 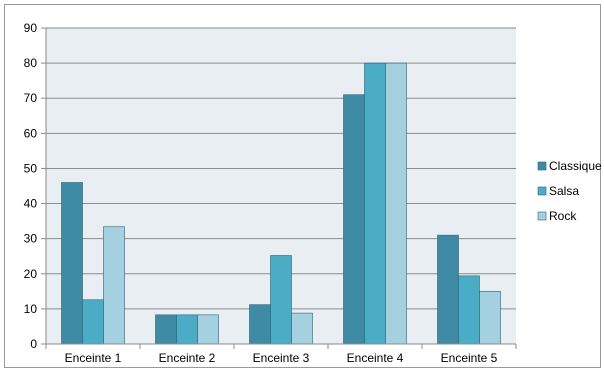 What do you see at coordinates (31, 309) in the screenshot?
I see `y-tick-label: 10` at bounding box center [31, 309].